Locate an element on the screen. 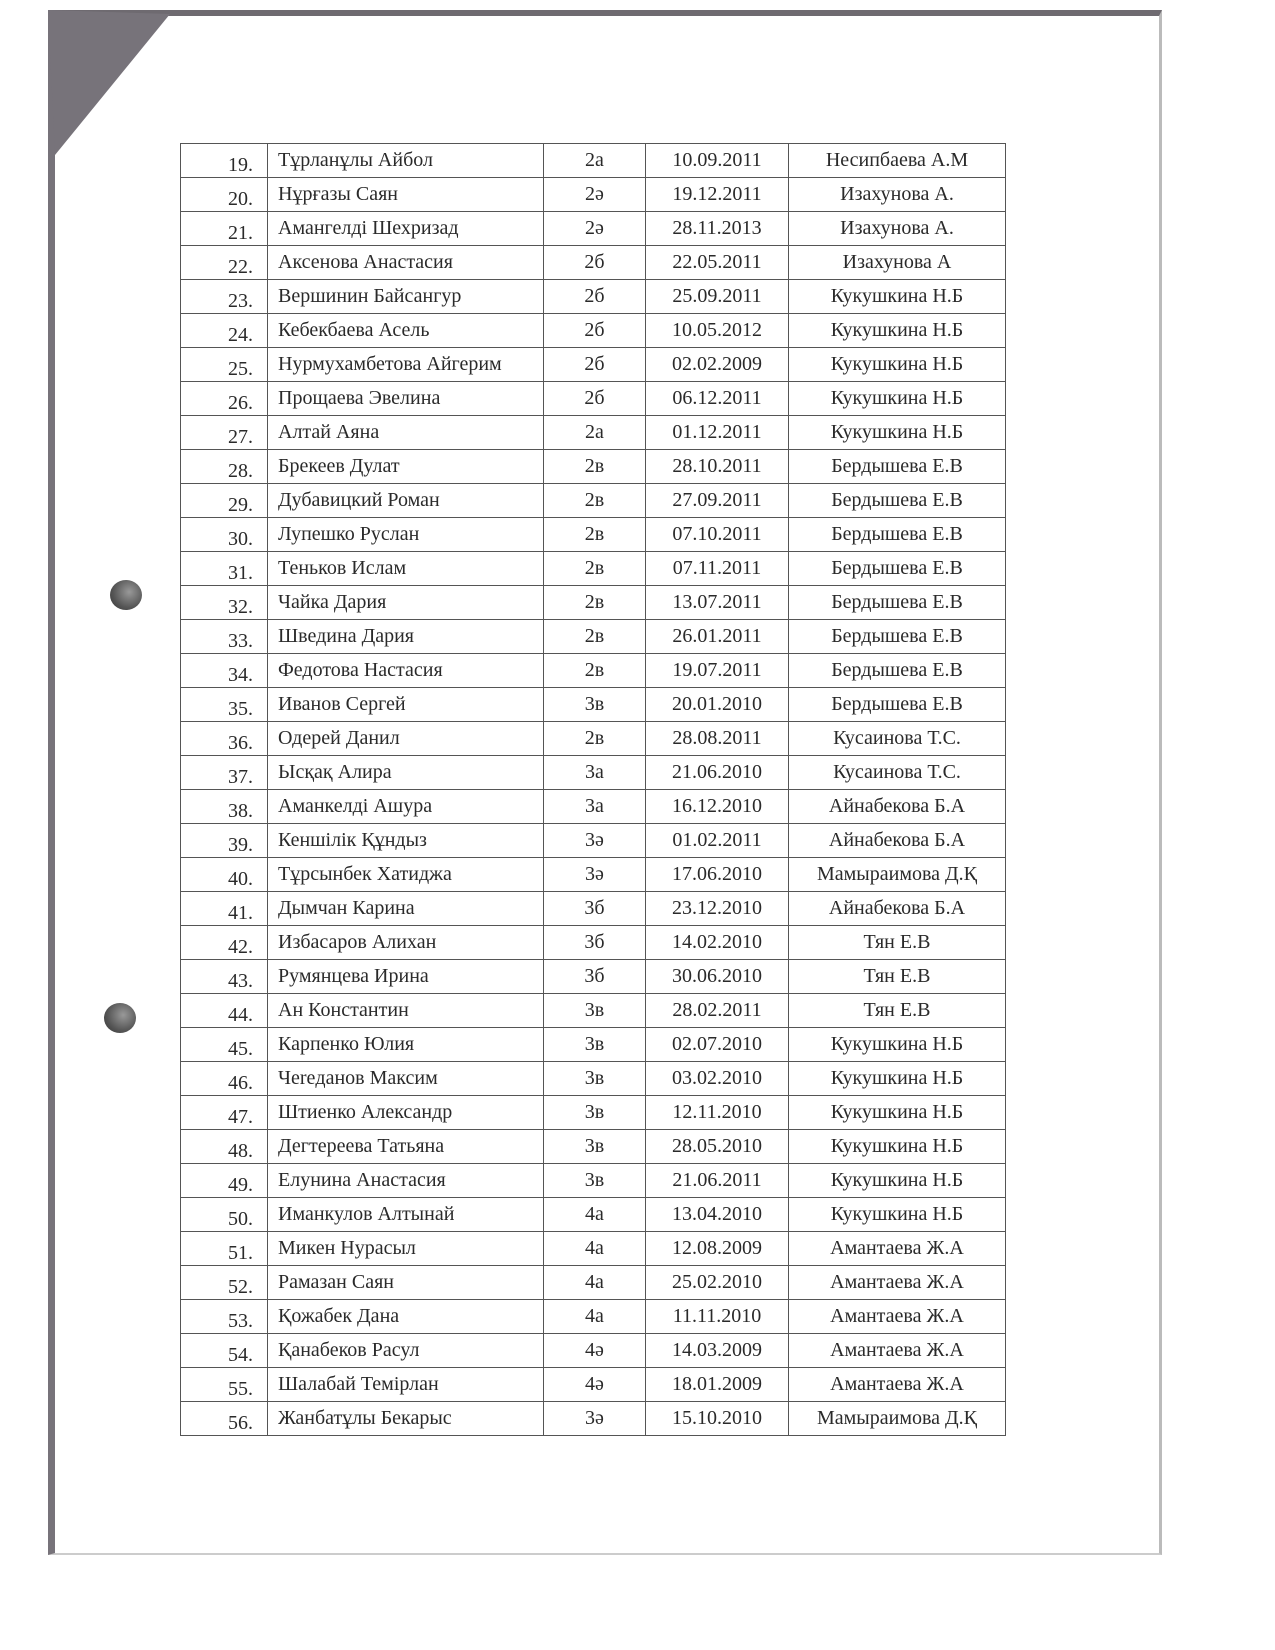  teacher-name: Мамыраимова Д.Қ is located at coordinates (897, 874).